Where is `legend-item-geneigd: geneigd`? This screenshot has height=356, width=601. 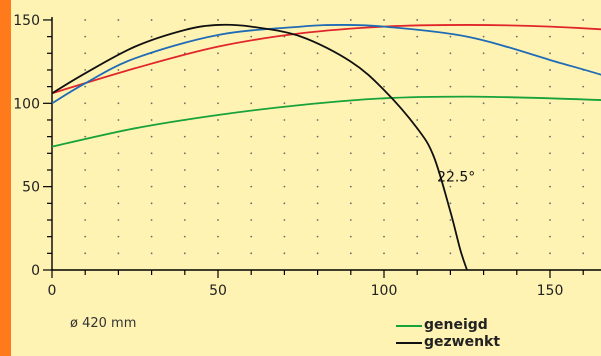
legend-item-geneigd: geneigd is located at coordinates (448, 325).